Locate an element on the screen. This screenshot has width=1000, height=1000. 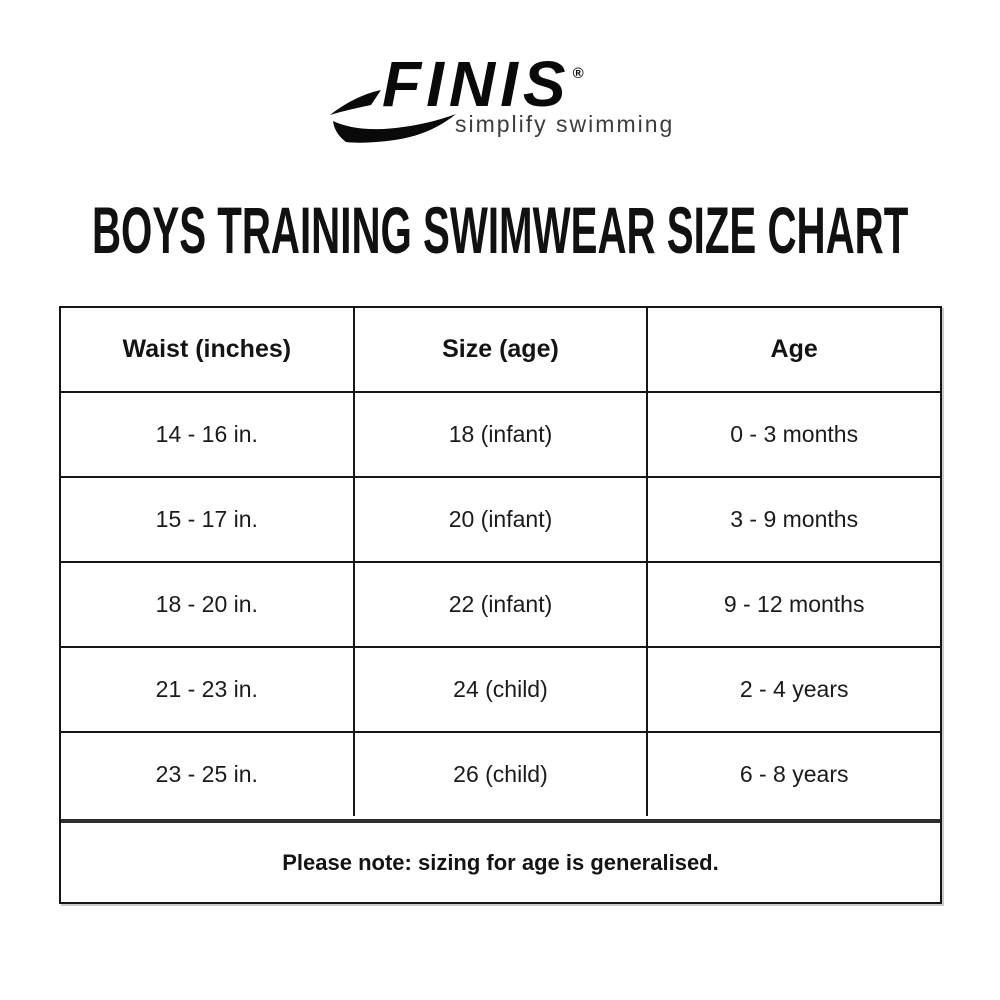
registered-trademark-symbol: ® is located at coordinates (578, 73).